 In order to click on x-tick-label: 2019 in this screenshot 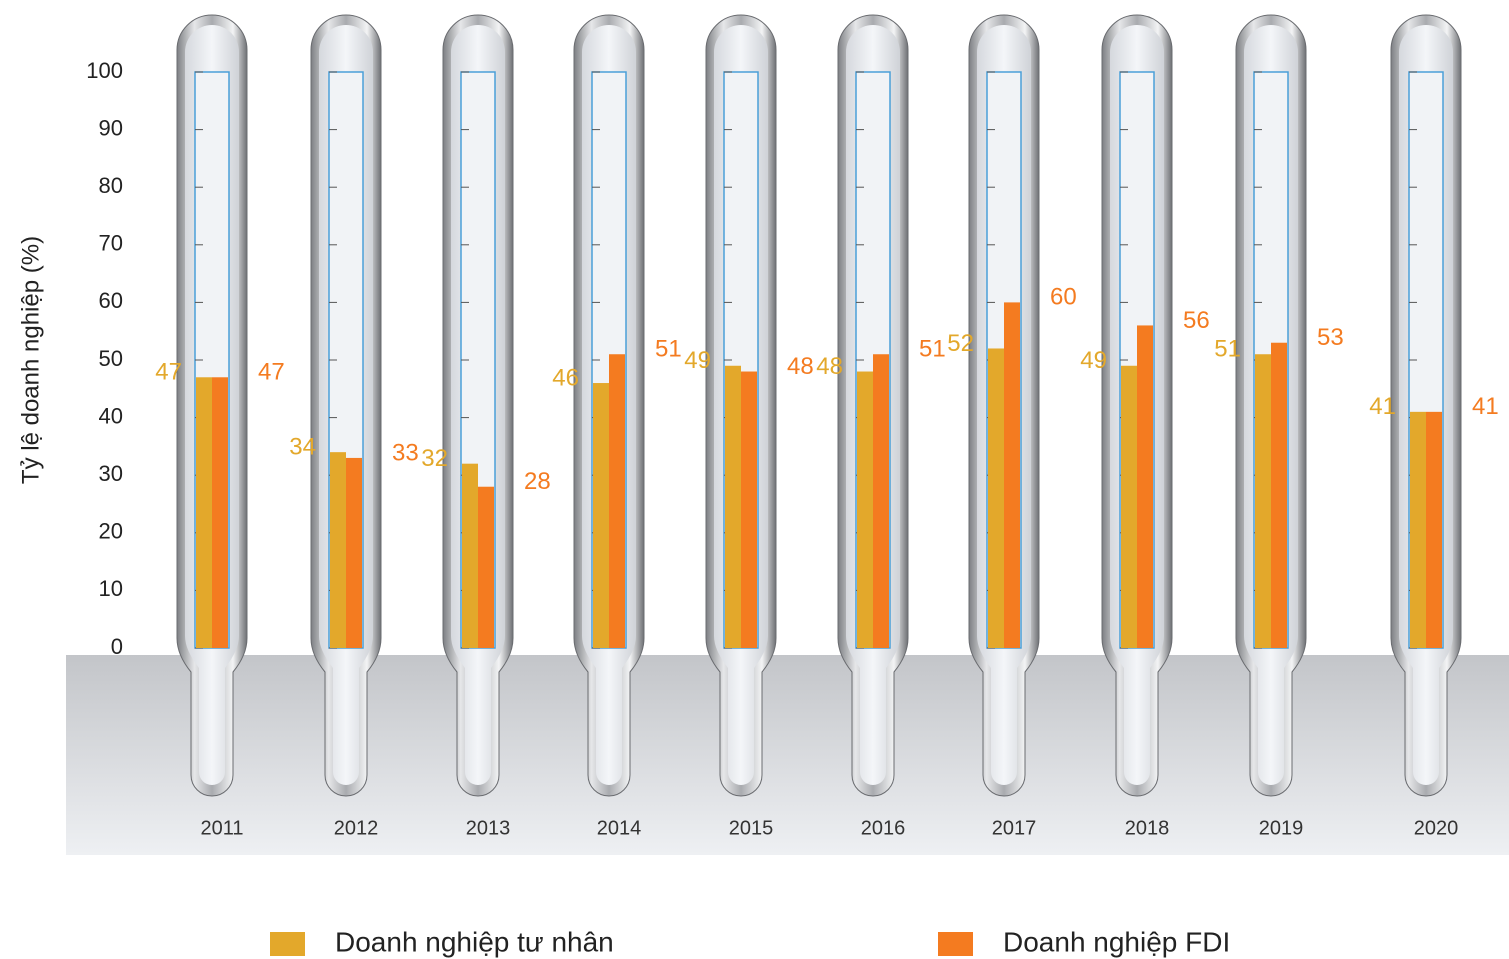, I will do `click(1281, 828)`.